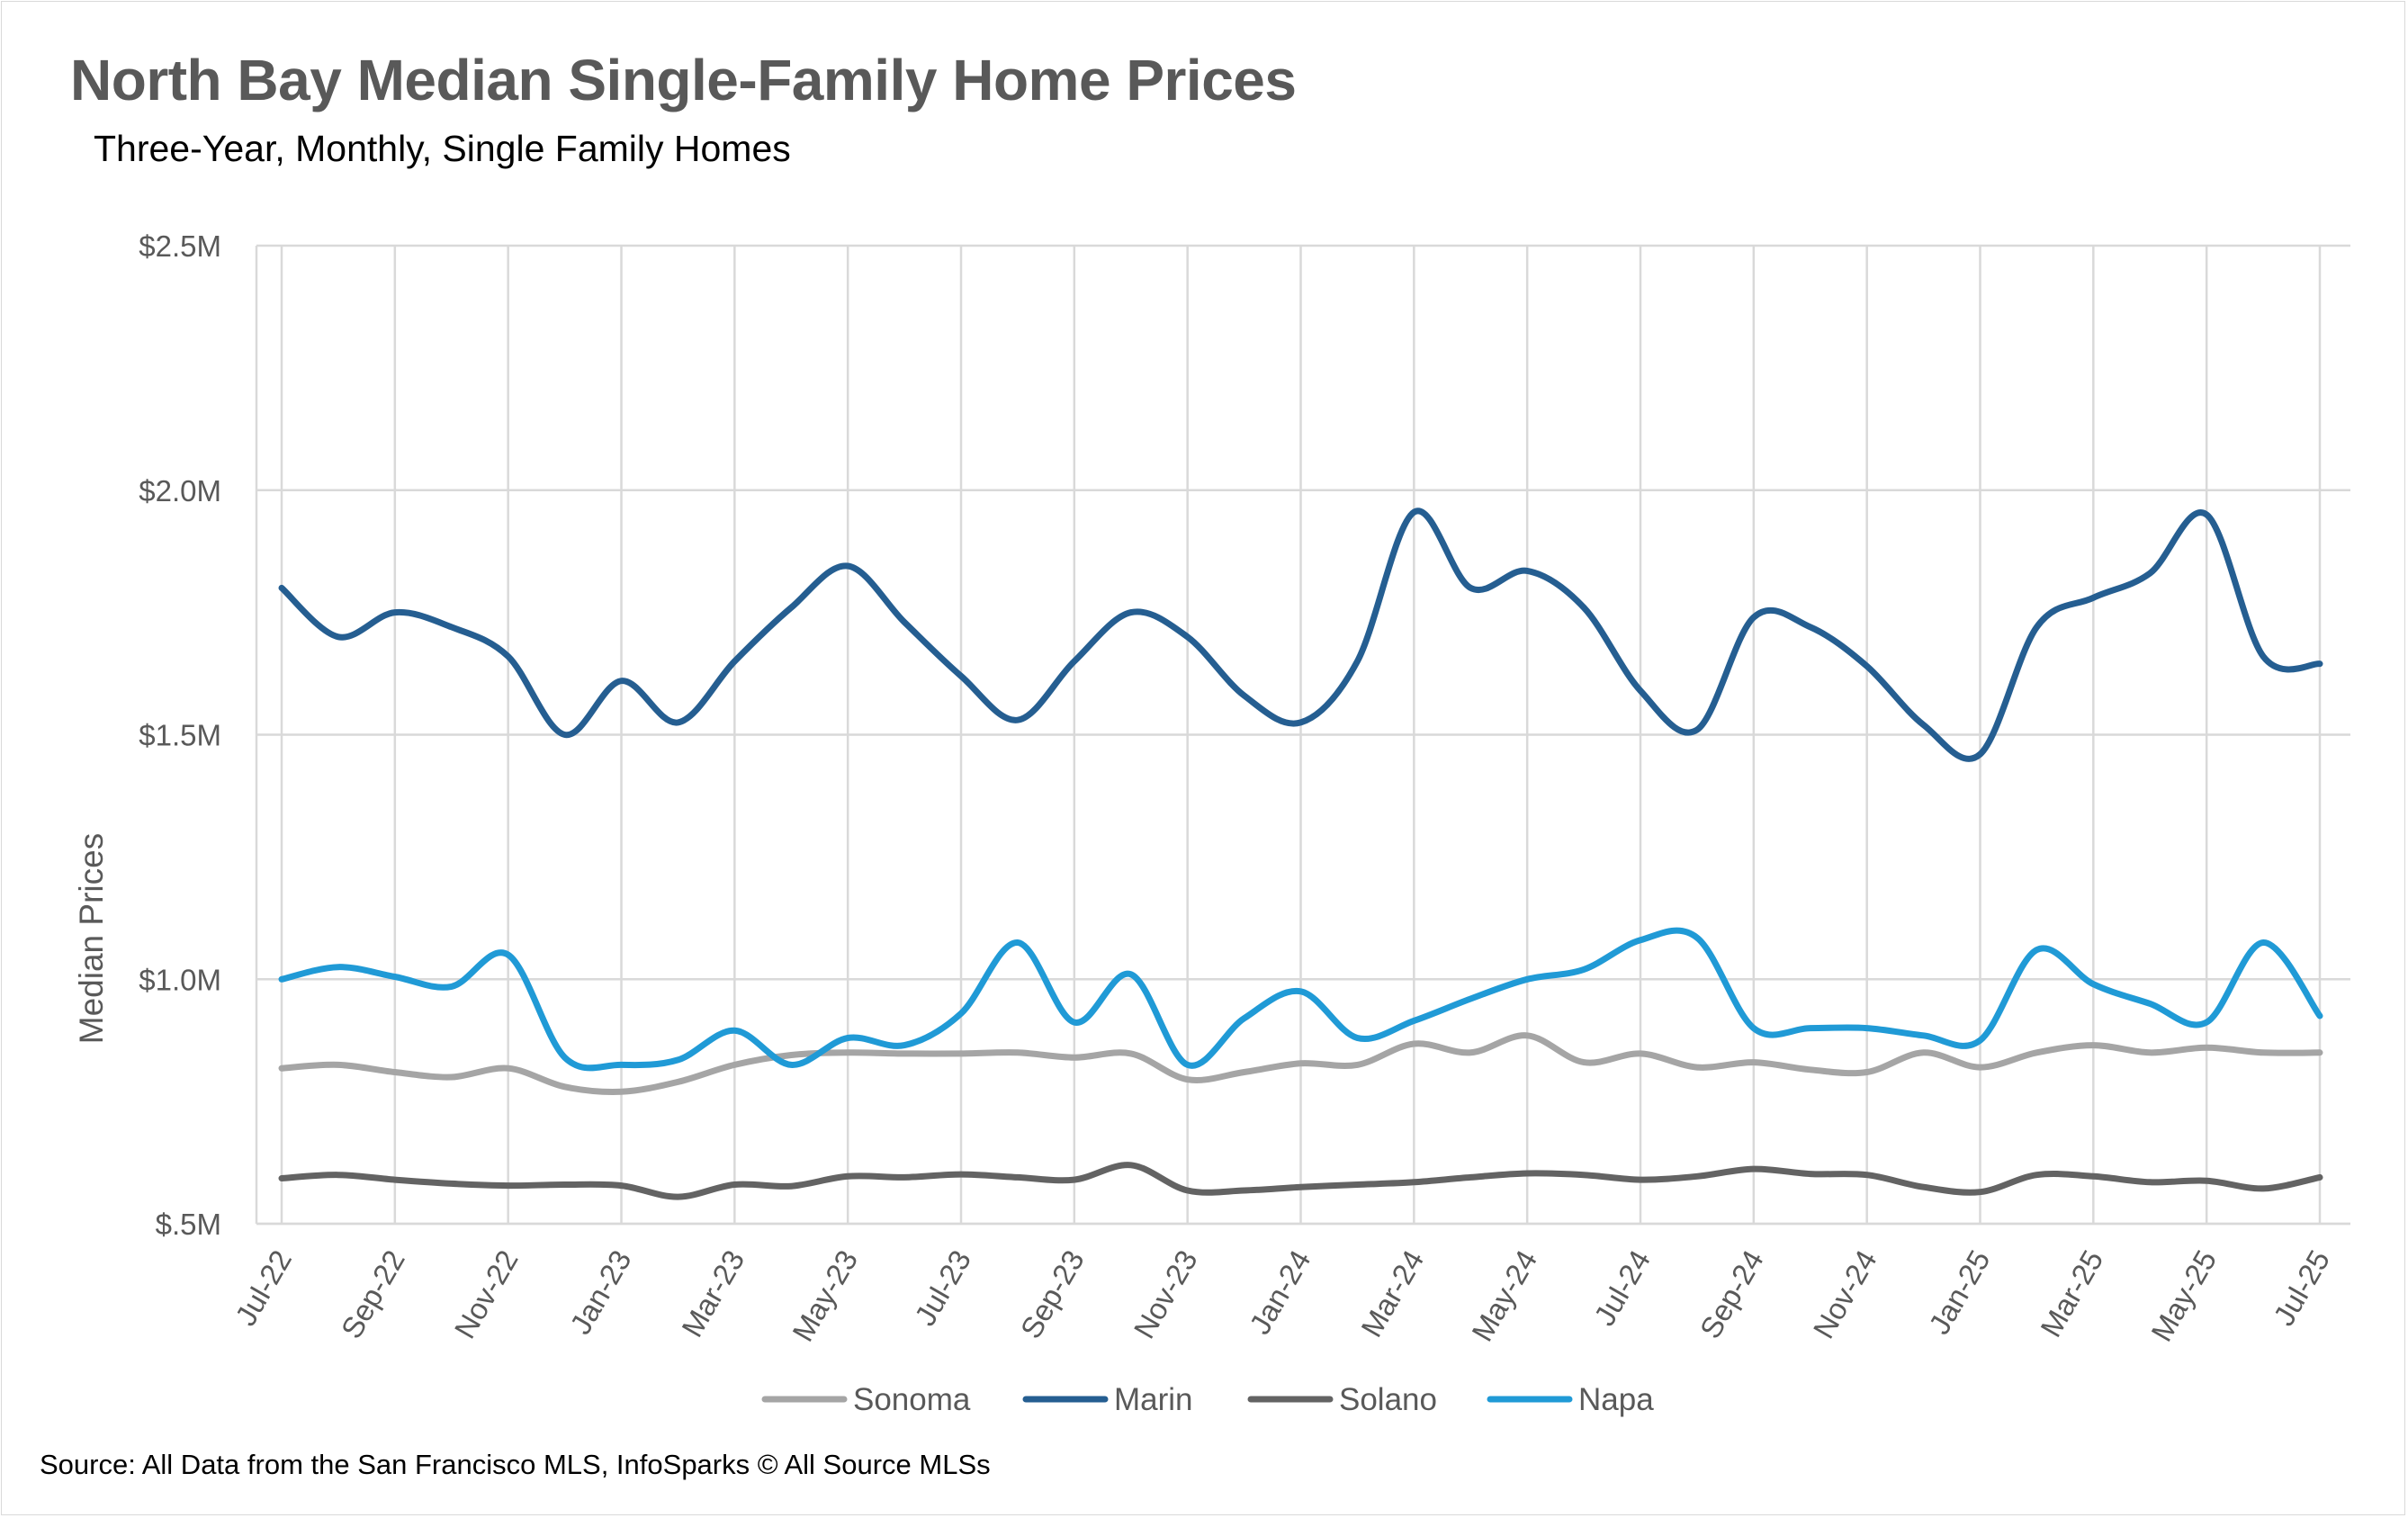 This screenshot has width=2408, height=1518. I want to click on legend-label: Napa, so click(1616, 1399).